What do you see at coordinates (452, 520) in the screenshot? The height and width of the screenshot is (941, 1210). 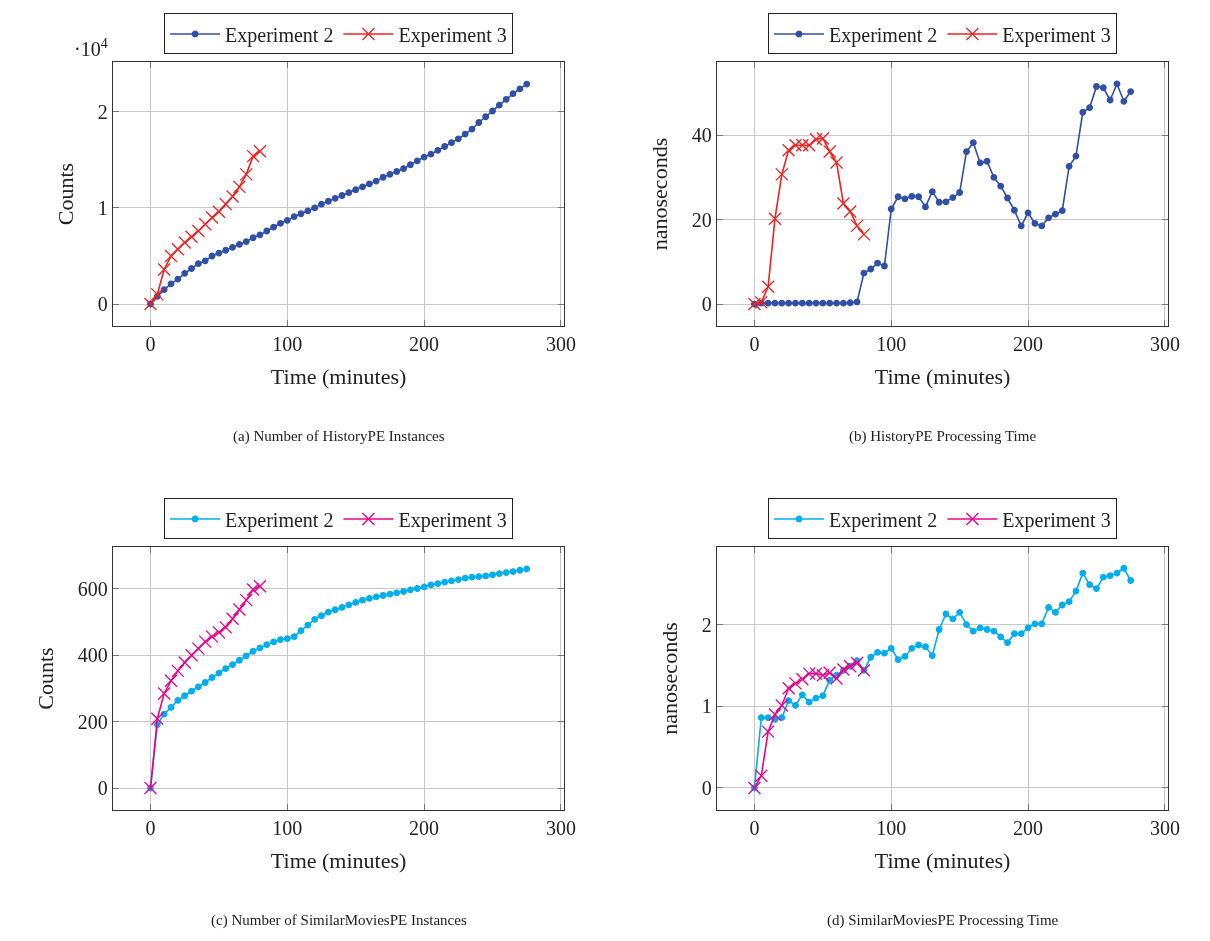 I see `legend-label: Experiment 3` at bounding box center [452, 520].